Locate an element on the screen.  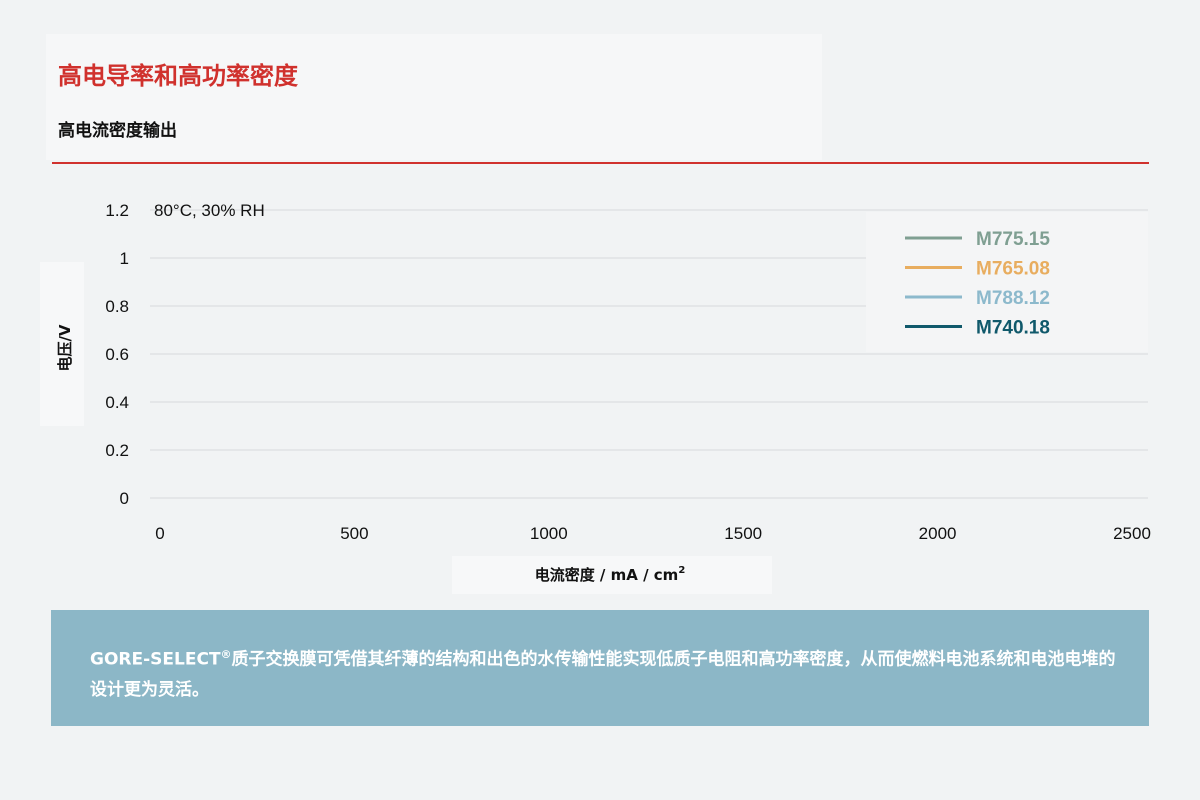
x-tick-labels: 0 500 1000 1500 2000 2500 is located at coordinates (653, 533).